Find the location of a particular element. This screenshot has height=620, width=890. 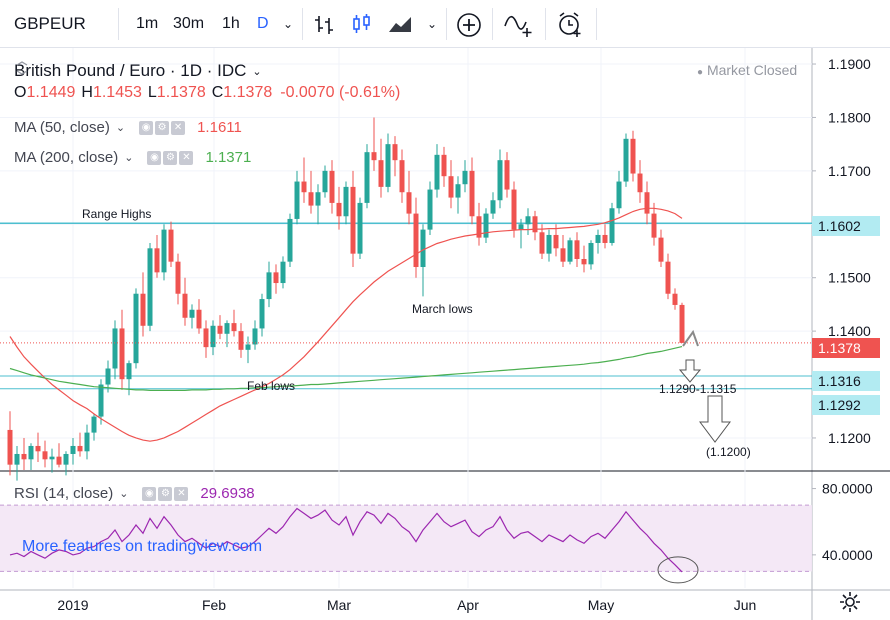

market-status: ● Market Closed is located at coordinates (747, 70).